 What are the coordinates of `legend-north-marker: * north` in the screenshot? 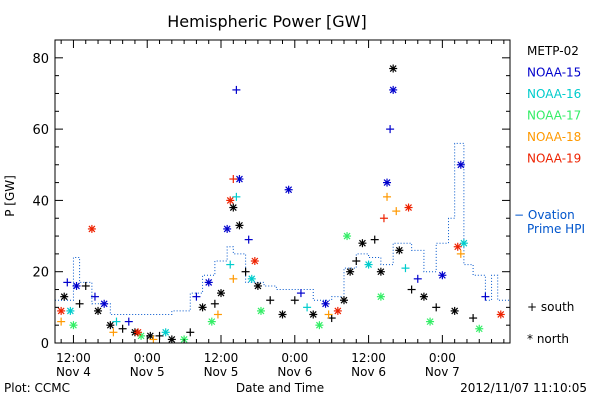 It's located at (548, 339).